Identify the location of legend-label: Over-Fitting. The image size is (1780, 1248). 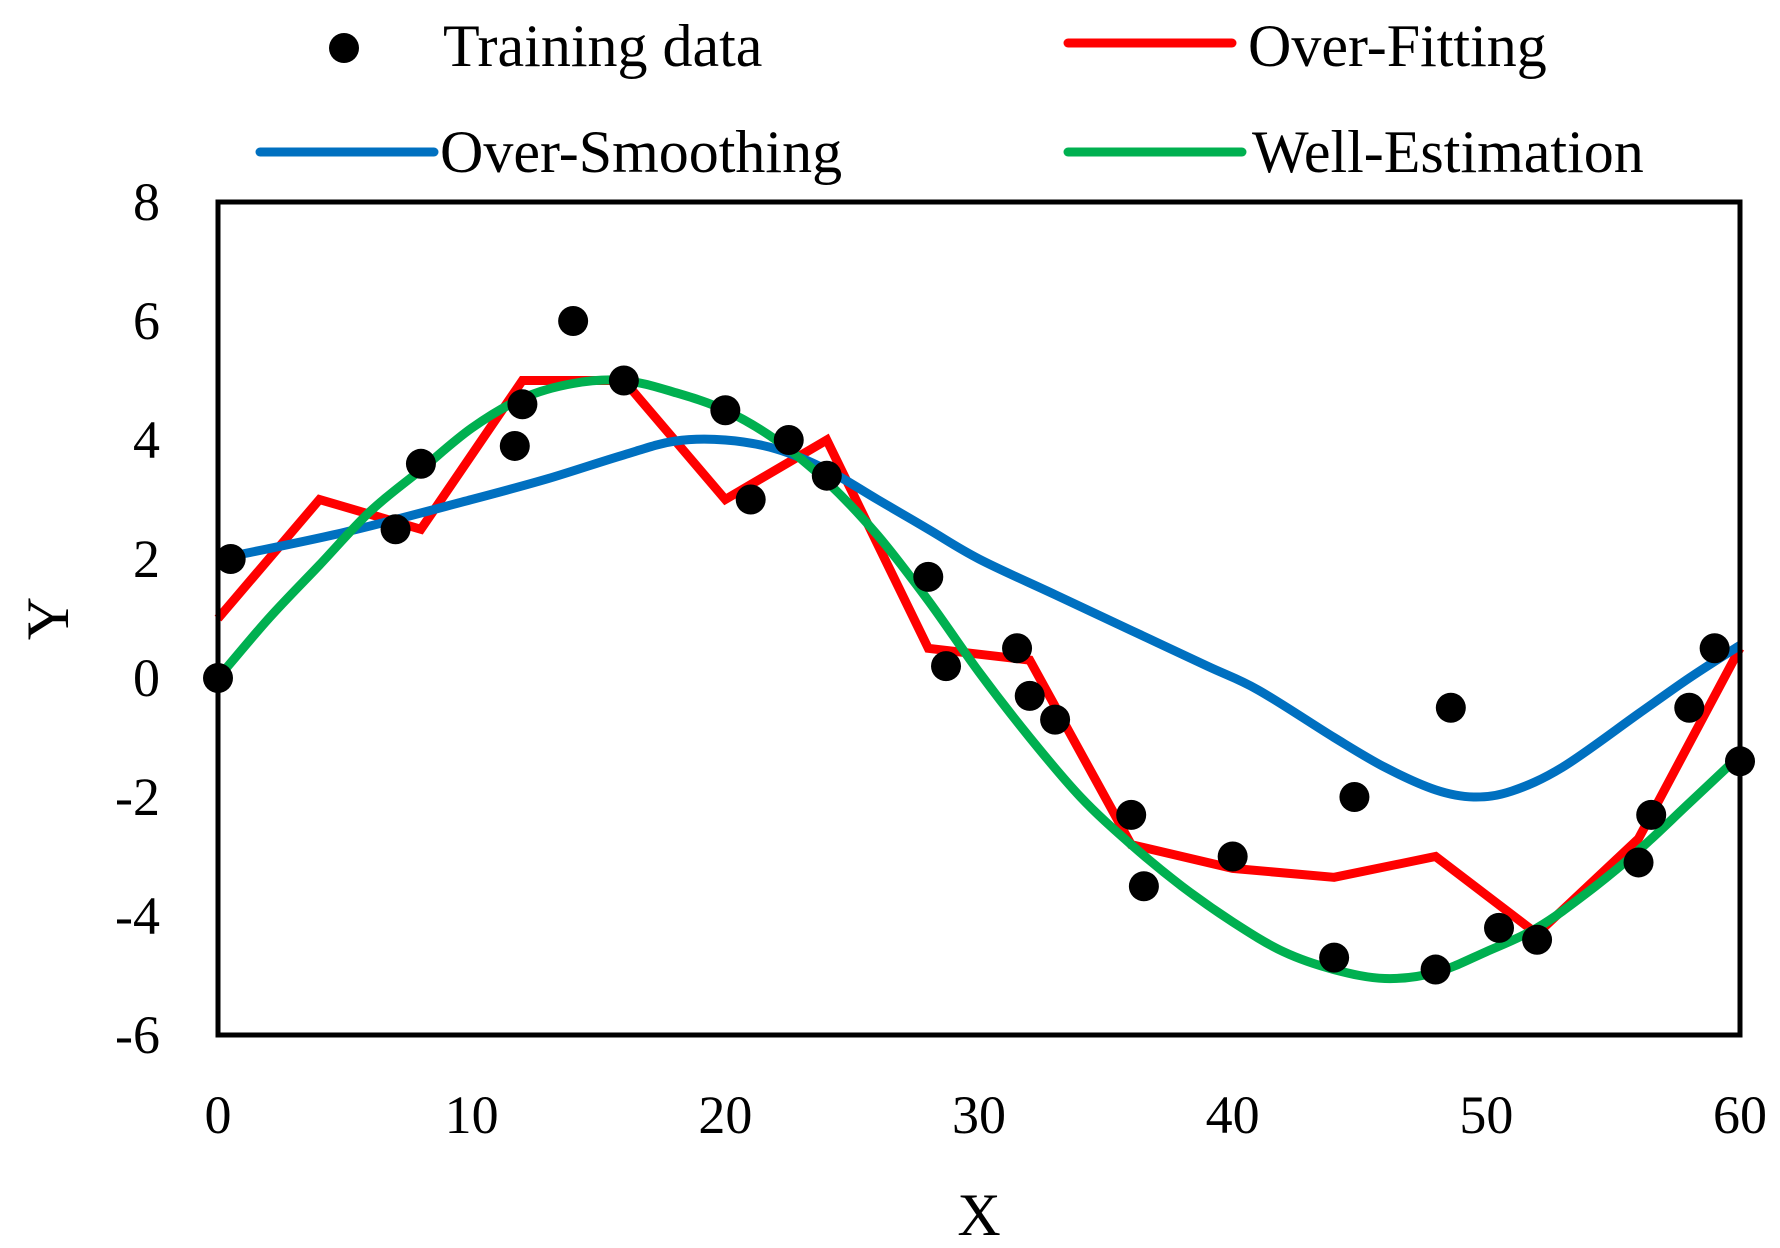
(1397, 46).